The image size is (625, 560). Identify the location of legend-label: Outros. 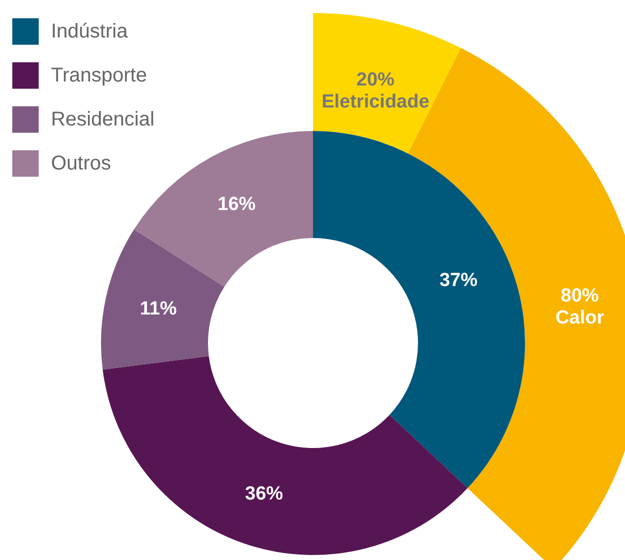
(81, 163).